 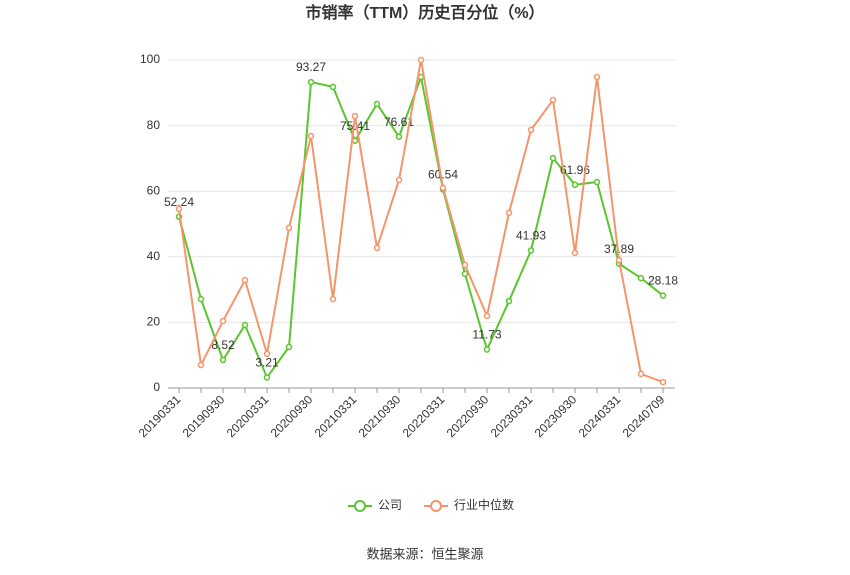 What do you see at coordinates (355, 126) in the screenshot?
I see `data-label: 75.41` at bounding box center [355, 126].